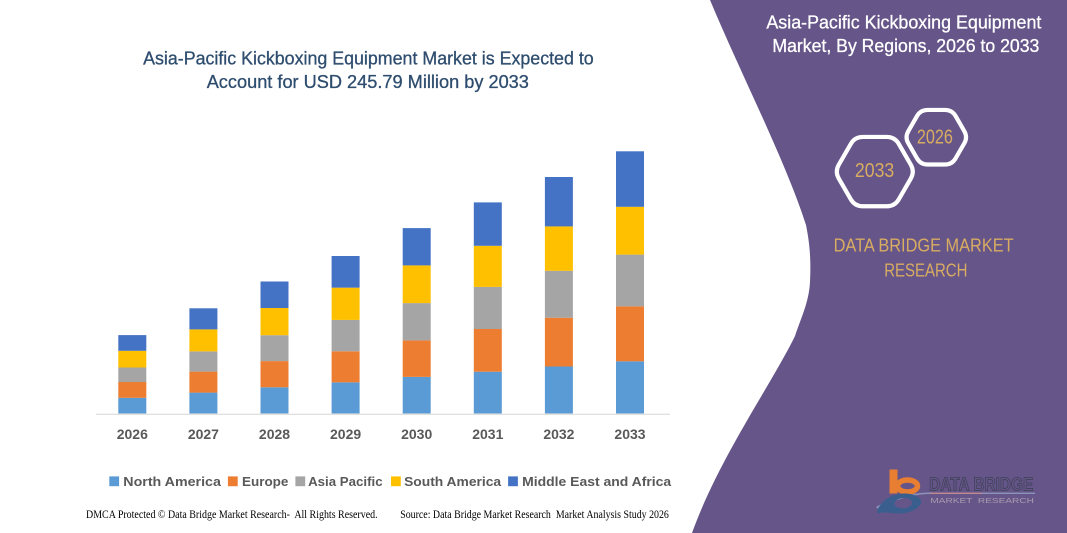 This screenshot has height=533, width=1067. I want to click on svg-text: Europe, so click(265, 481).